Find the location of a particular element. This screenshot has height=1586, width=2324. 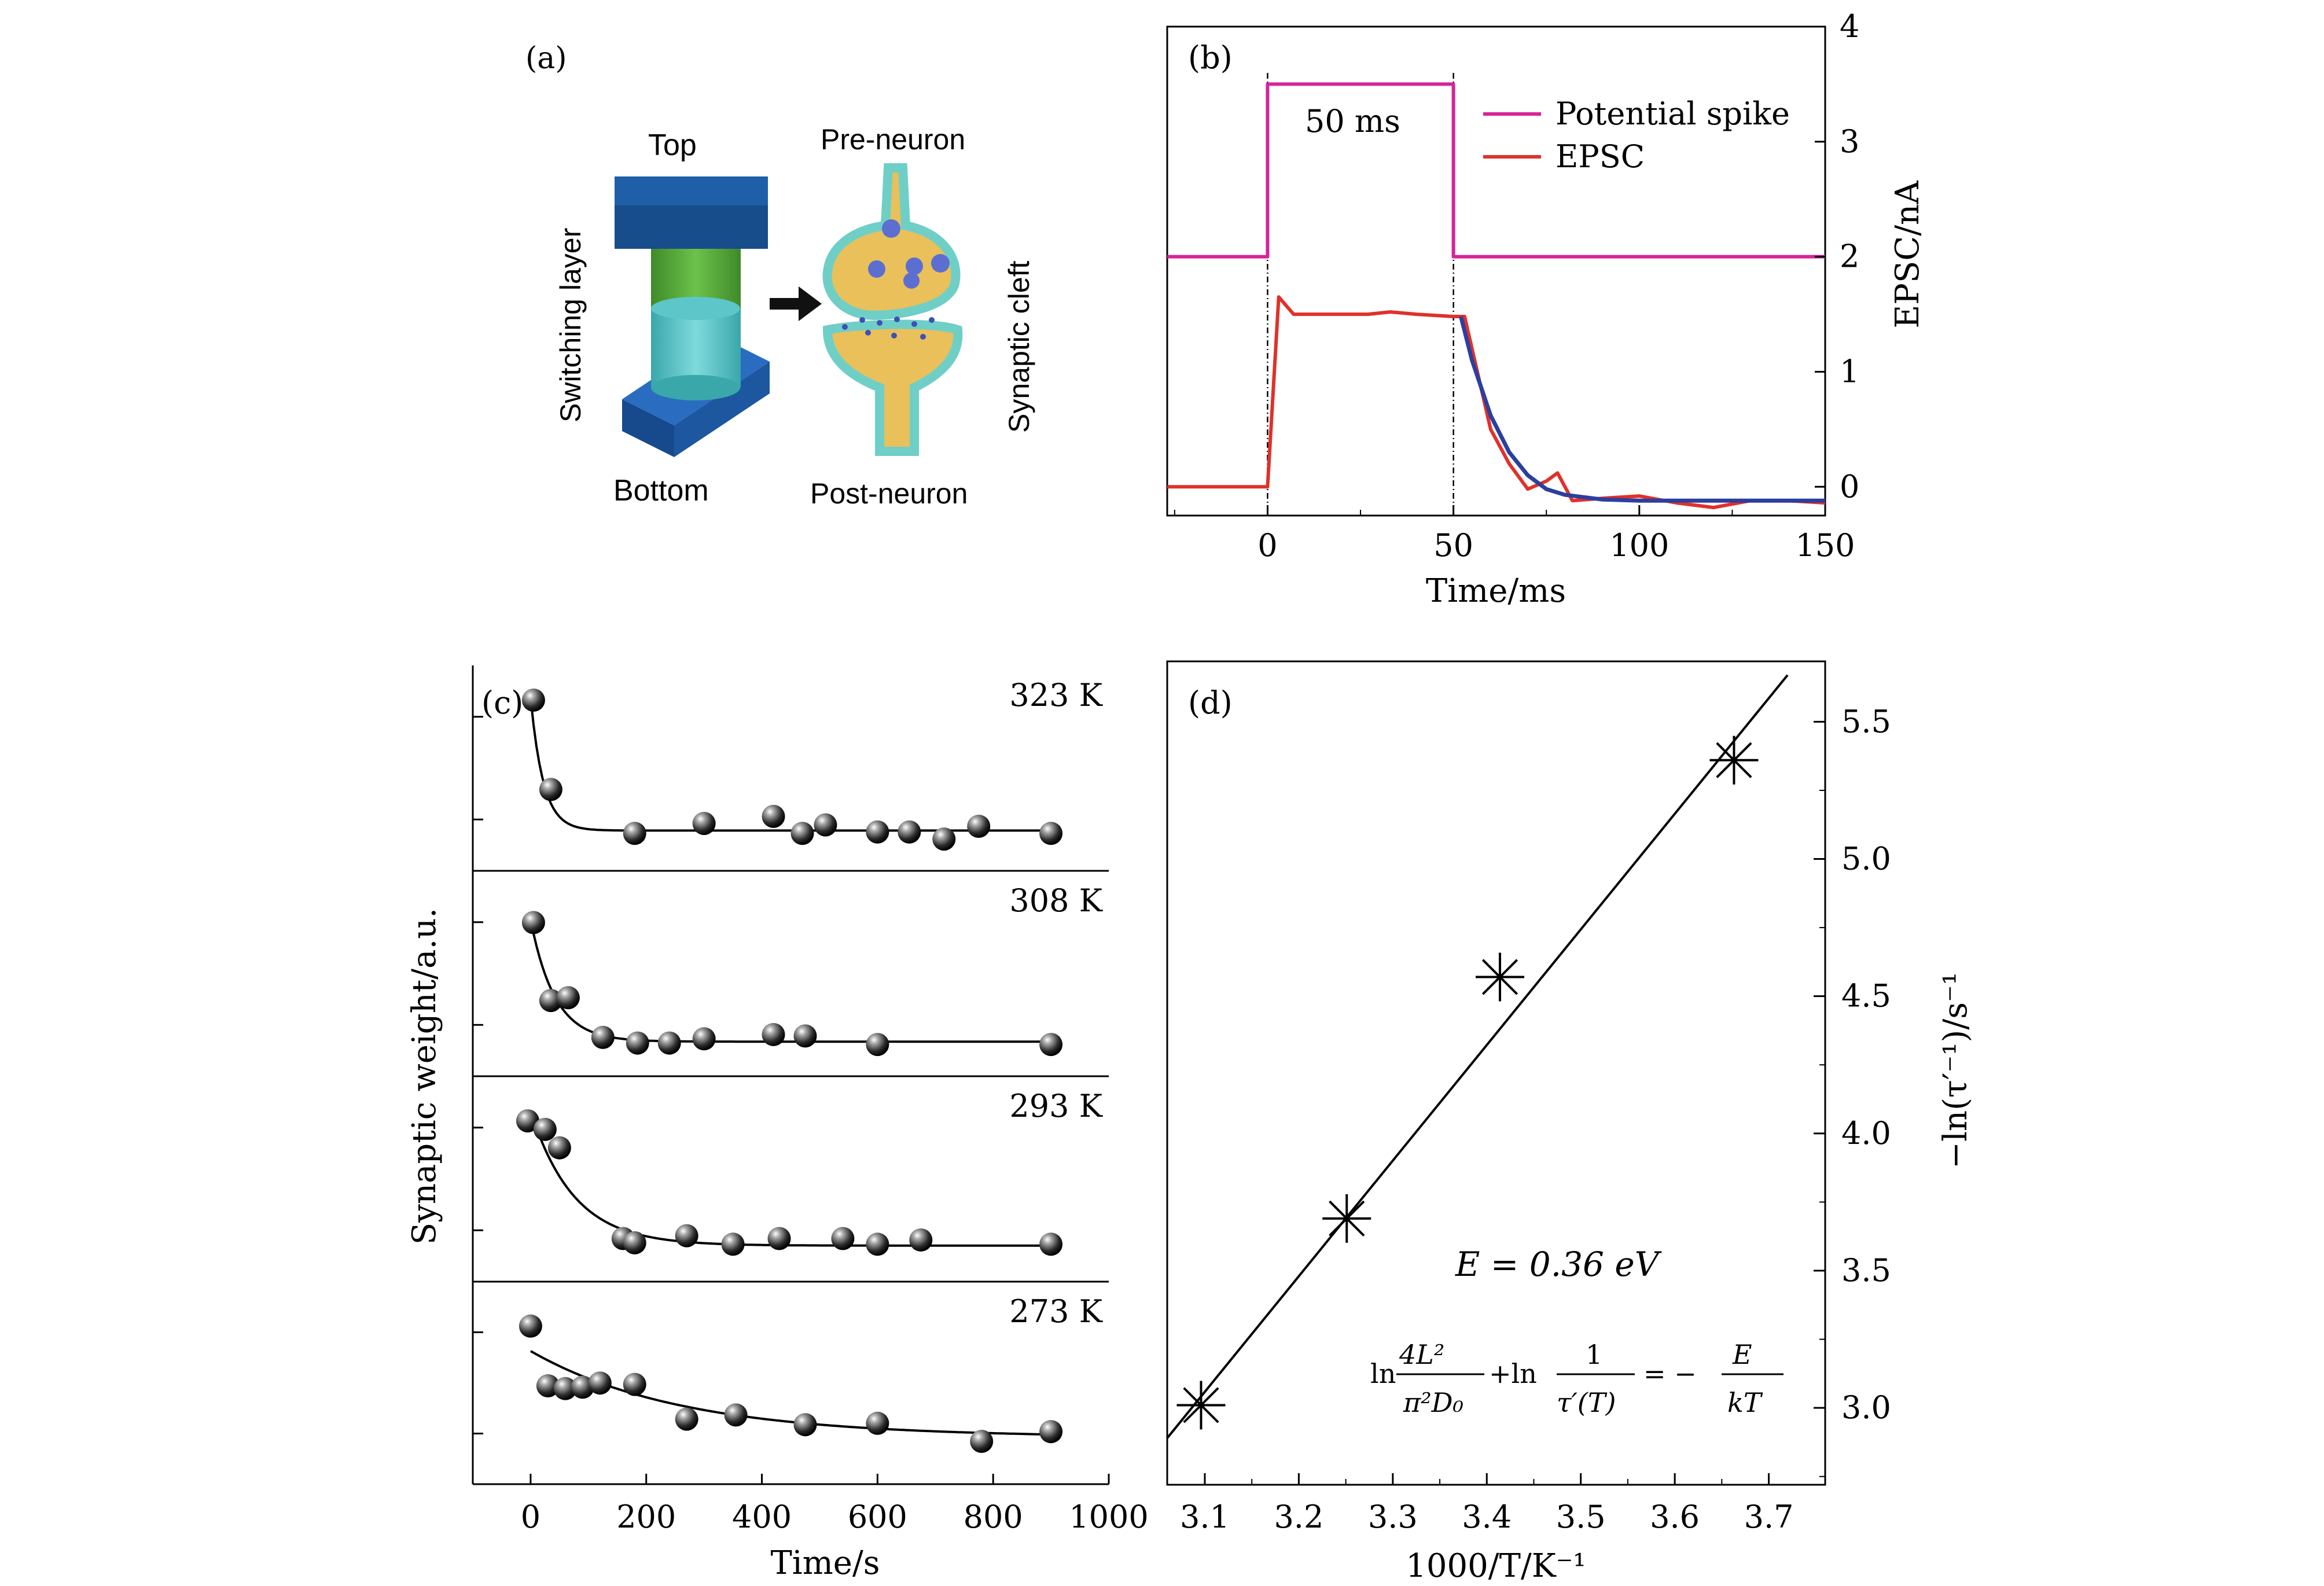

temperature-label: 273 K is located at coordinates (1056, 1311).